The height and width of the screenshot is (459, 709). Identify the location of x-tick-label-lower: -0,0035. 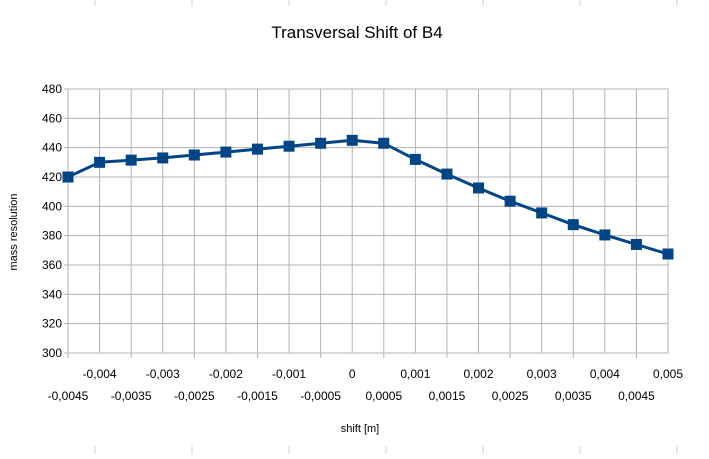
(131, 396).